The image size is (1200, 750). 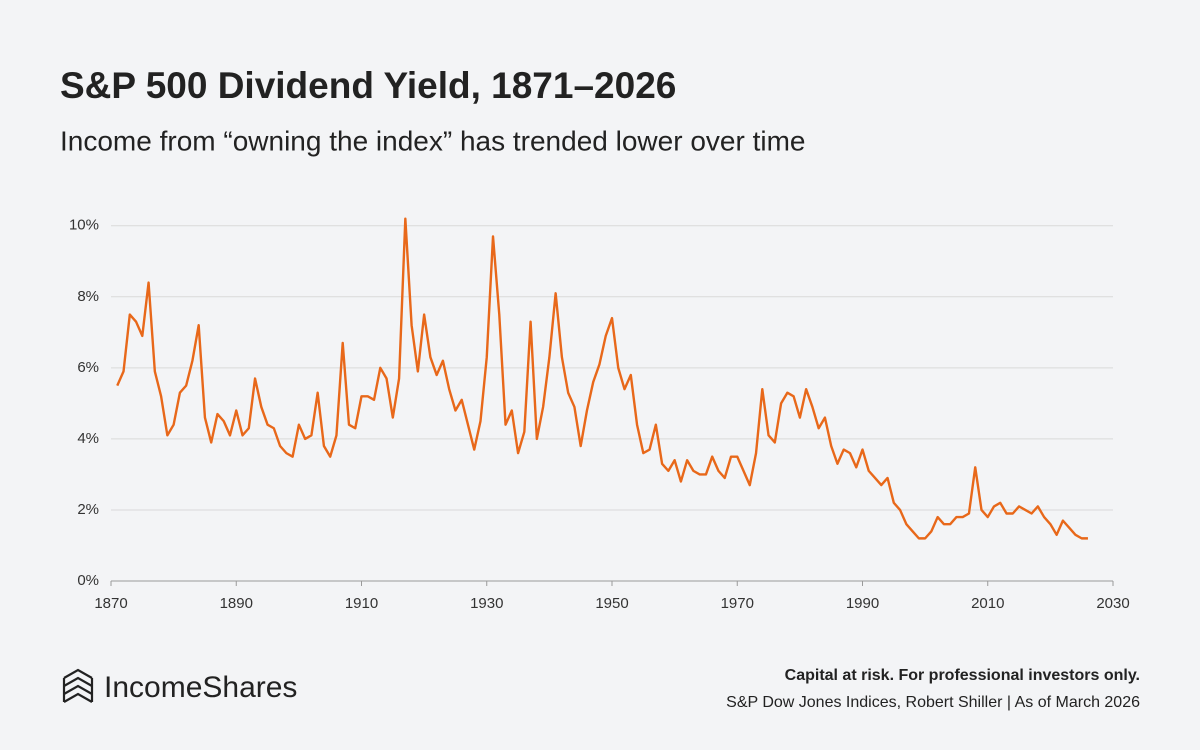 I want to click on x-tick-label: 2030, so click(x=1112, y=603).